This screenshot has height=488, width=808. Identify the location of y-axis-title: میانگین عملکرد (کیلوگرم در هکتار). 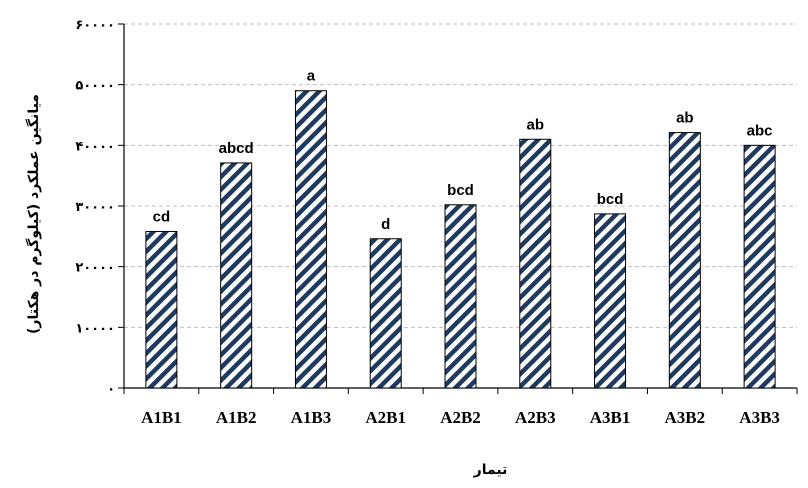
(33, 214).